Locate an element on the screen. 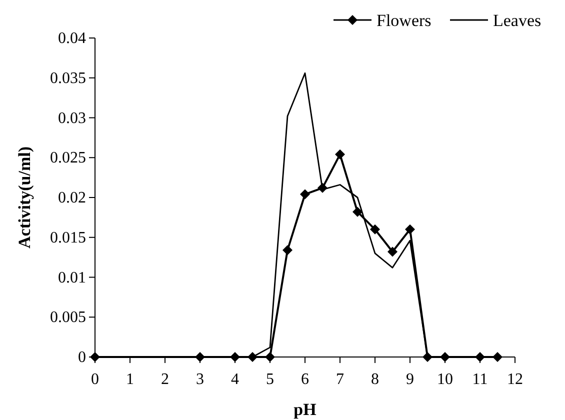  x-tick-label: 9 is located at coordinates (410, 379).